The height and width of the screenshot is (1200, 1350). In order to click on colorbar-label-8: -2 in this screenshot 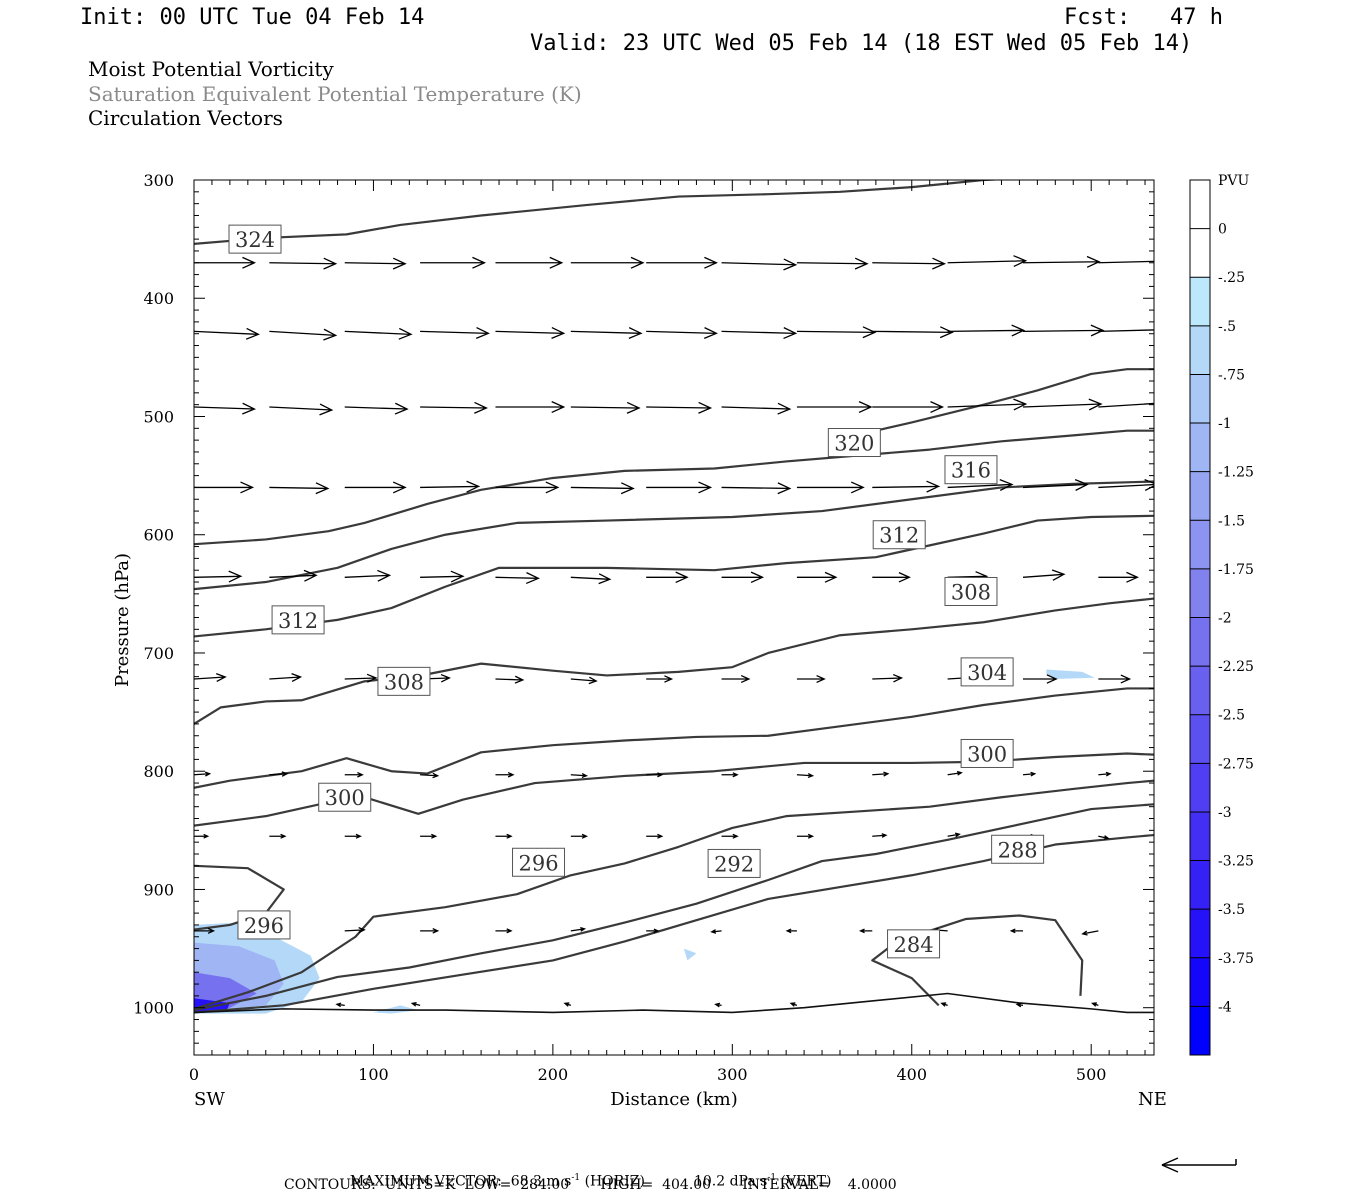, I will do `click(1225, 619)`.